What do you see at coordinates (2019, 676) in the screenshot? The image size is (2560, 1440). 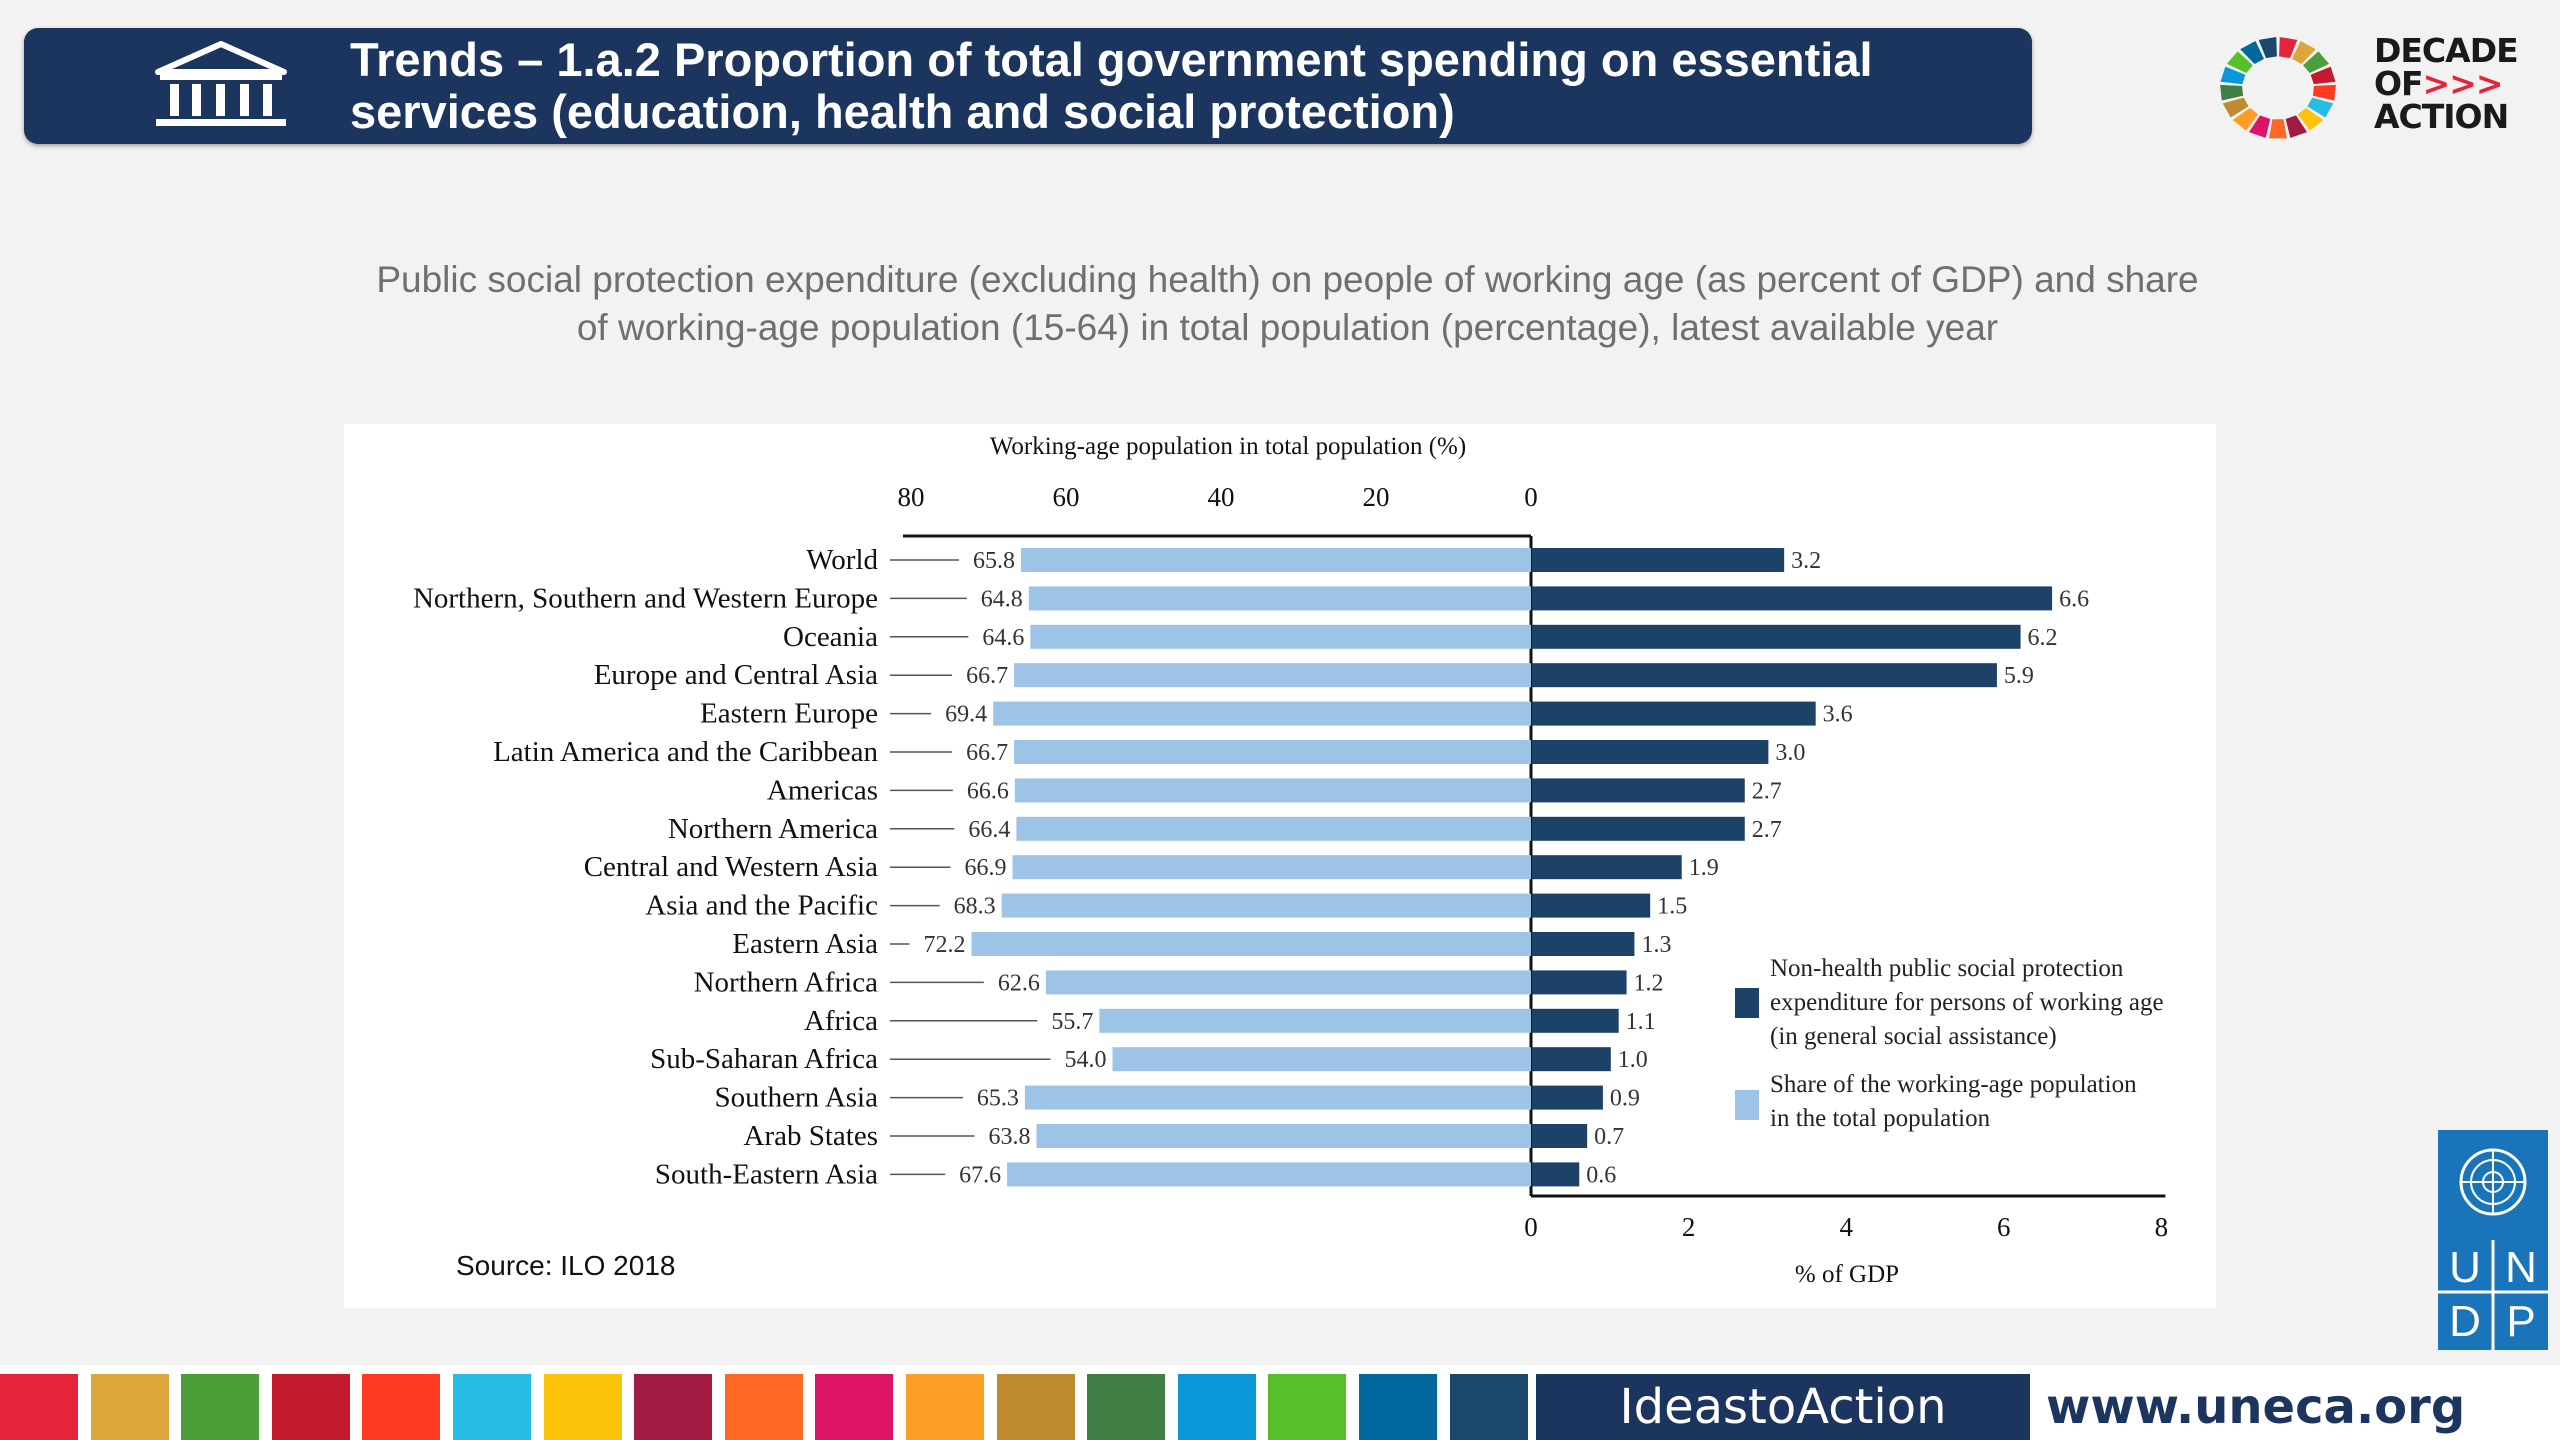 I see `expenditure-value-label: 5.9` at bounding box center [2019, 676].